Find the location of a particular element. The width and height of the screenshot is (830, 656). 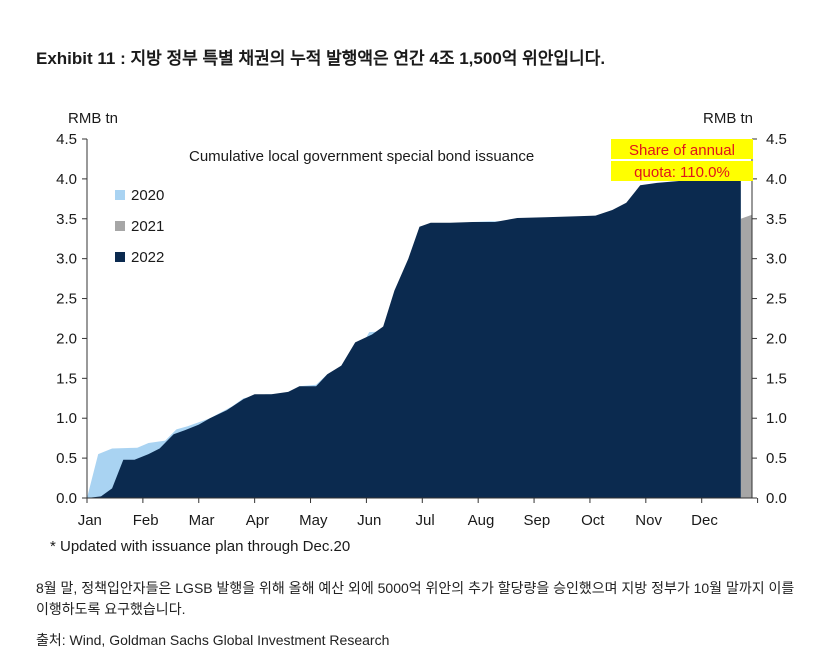

annotation-line-1: Share of annual is located at coordinates (682, 150).